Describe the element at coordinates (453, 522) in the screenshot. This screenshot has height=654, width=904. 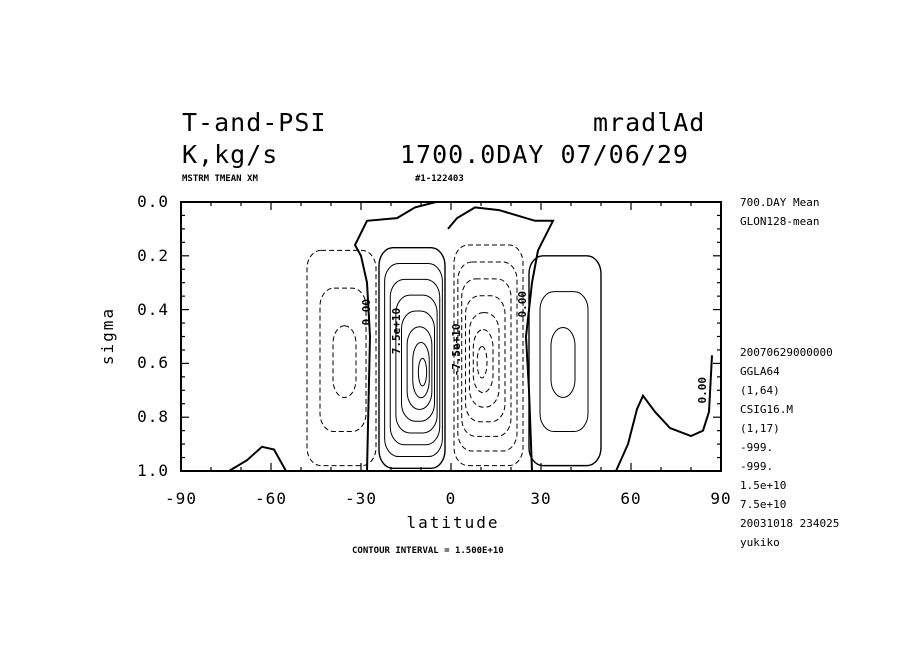
I see `x-axis-label: latitude` at that location.